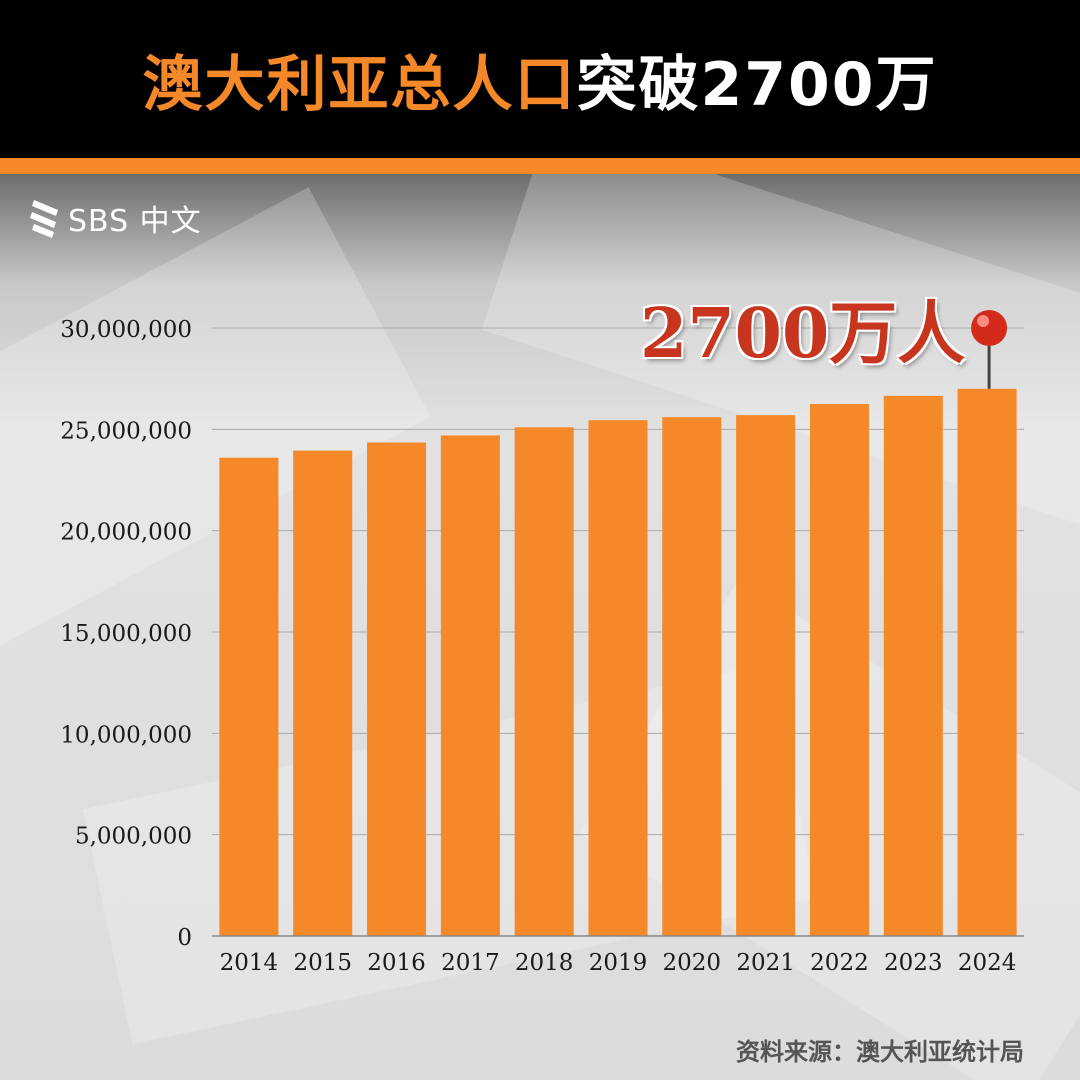  Describe the element at coordinates (126, 431) in the screenshot. I see `y-tick-label: 25,000,000` at that location.